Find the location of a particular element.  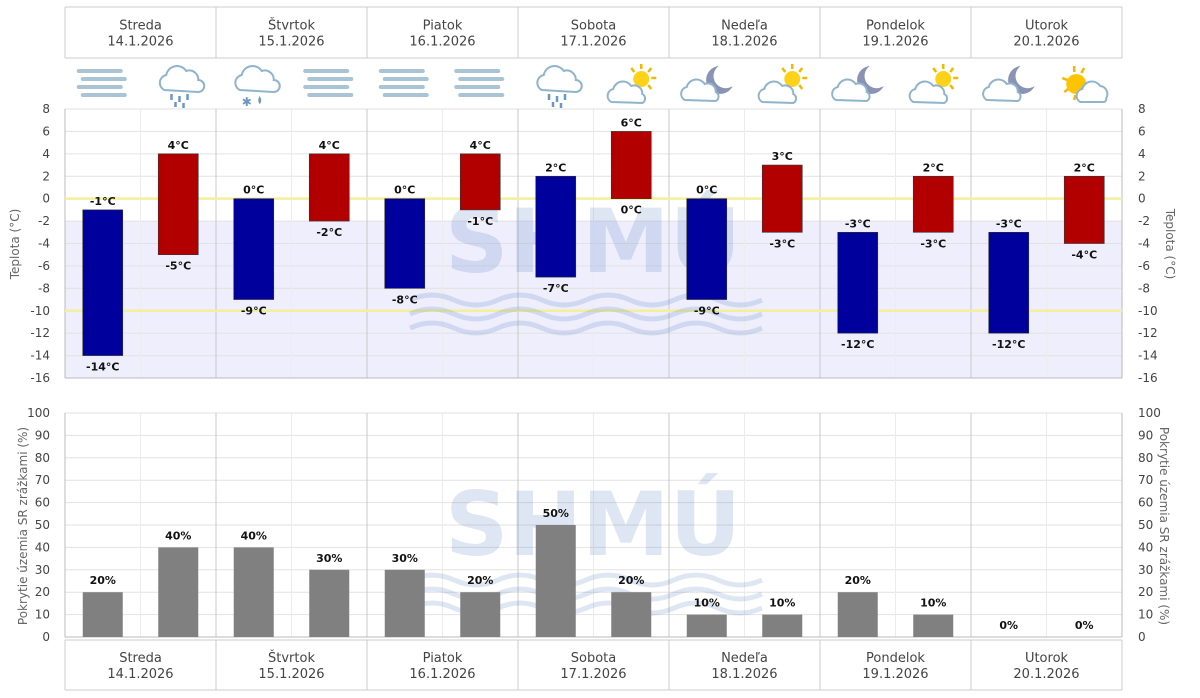

precipitation-tick-left: 80 is located at coordinates (42, 458).